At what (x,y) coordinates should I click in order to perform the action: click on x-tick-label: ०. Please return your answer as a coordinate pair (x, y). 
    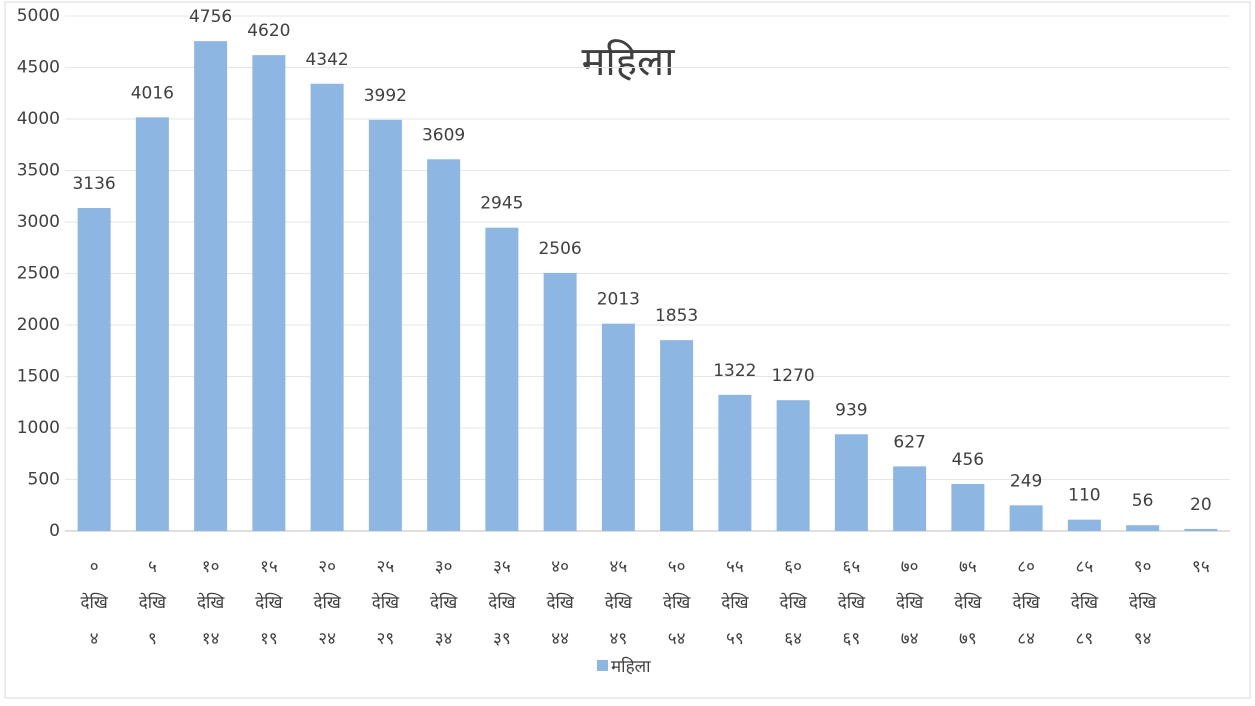
    Looking at the image, I should click on (94, 567).